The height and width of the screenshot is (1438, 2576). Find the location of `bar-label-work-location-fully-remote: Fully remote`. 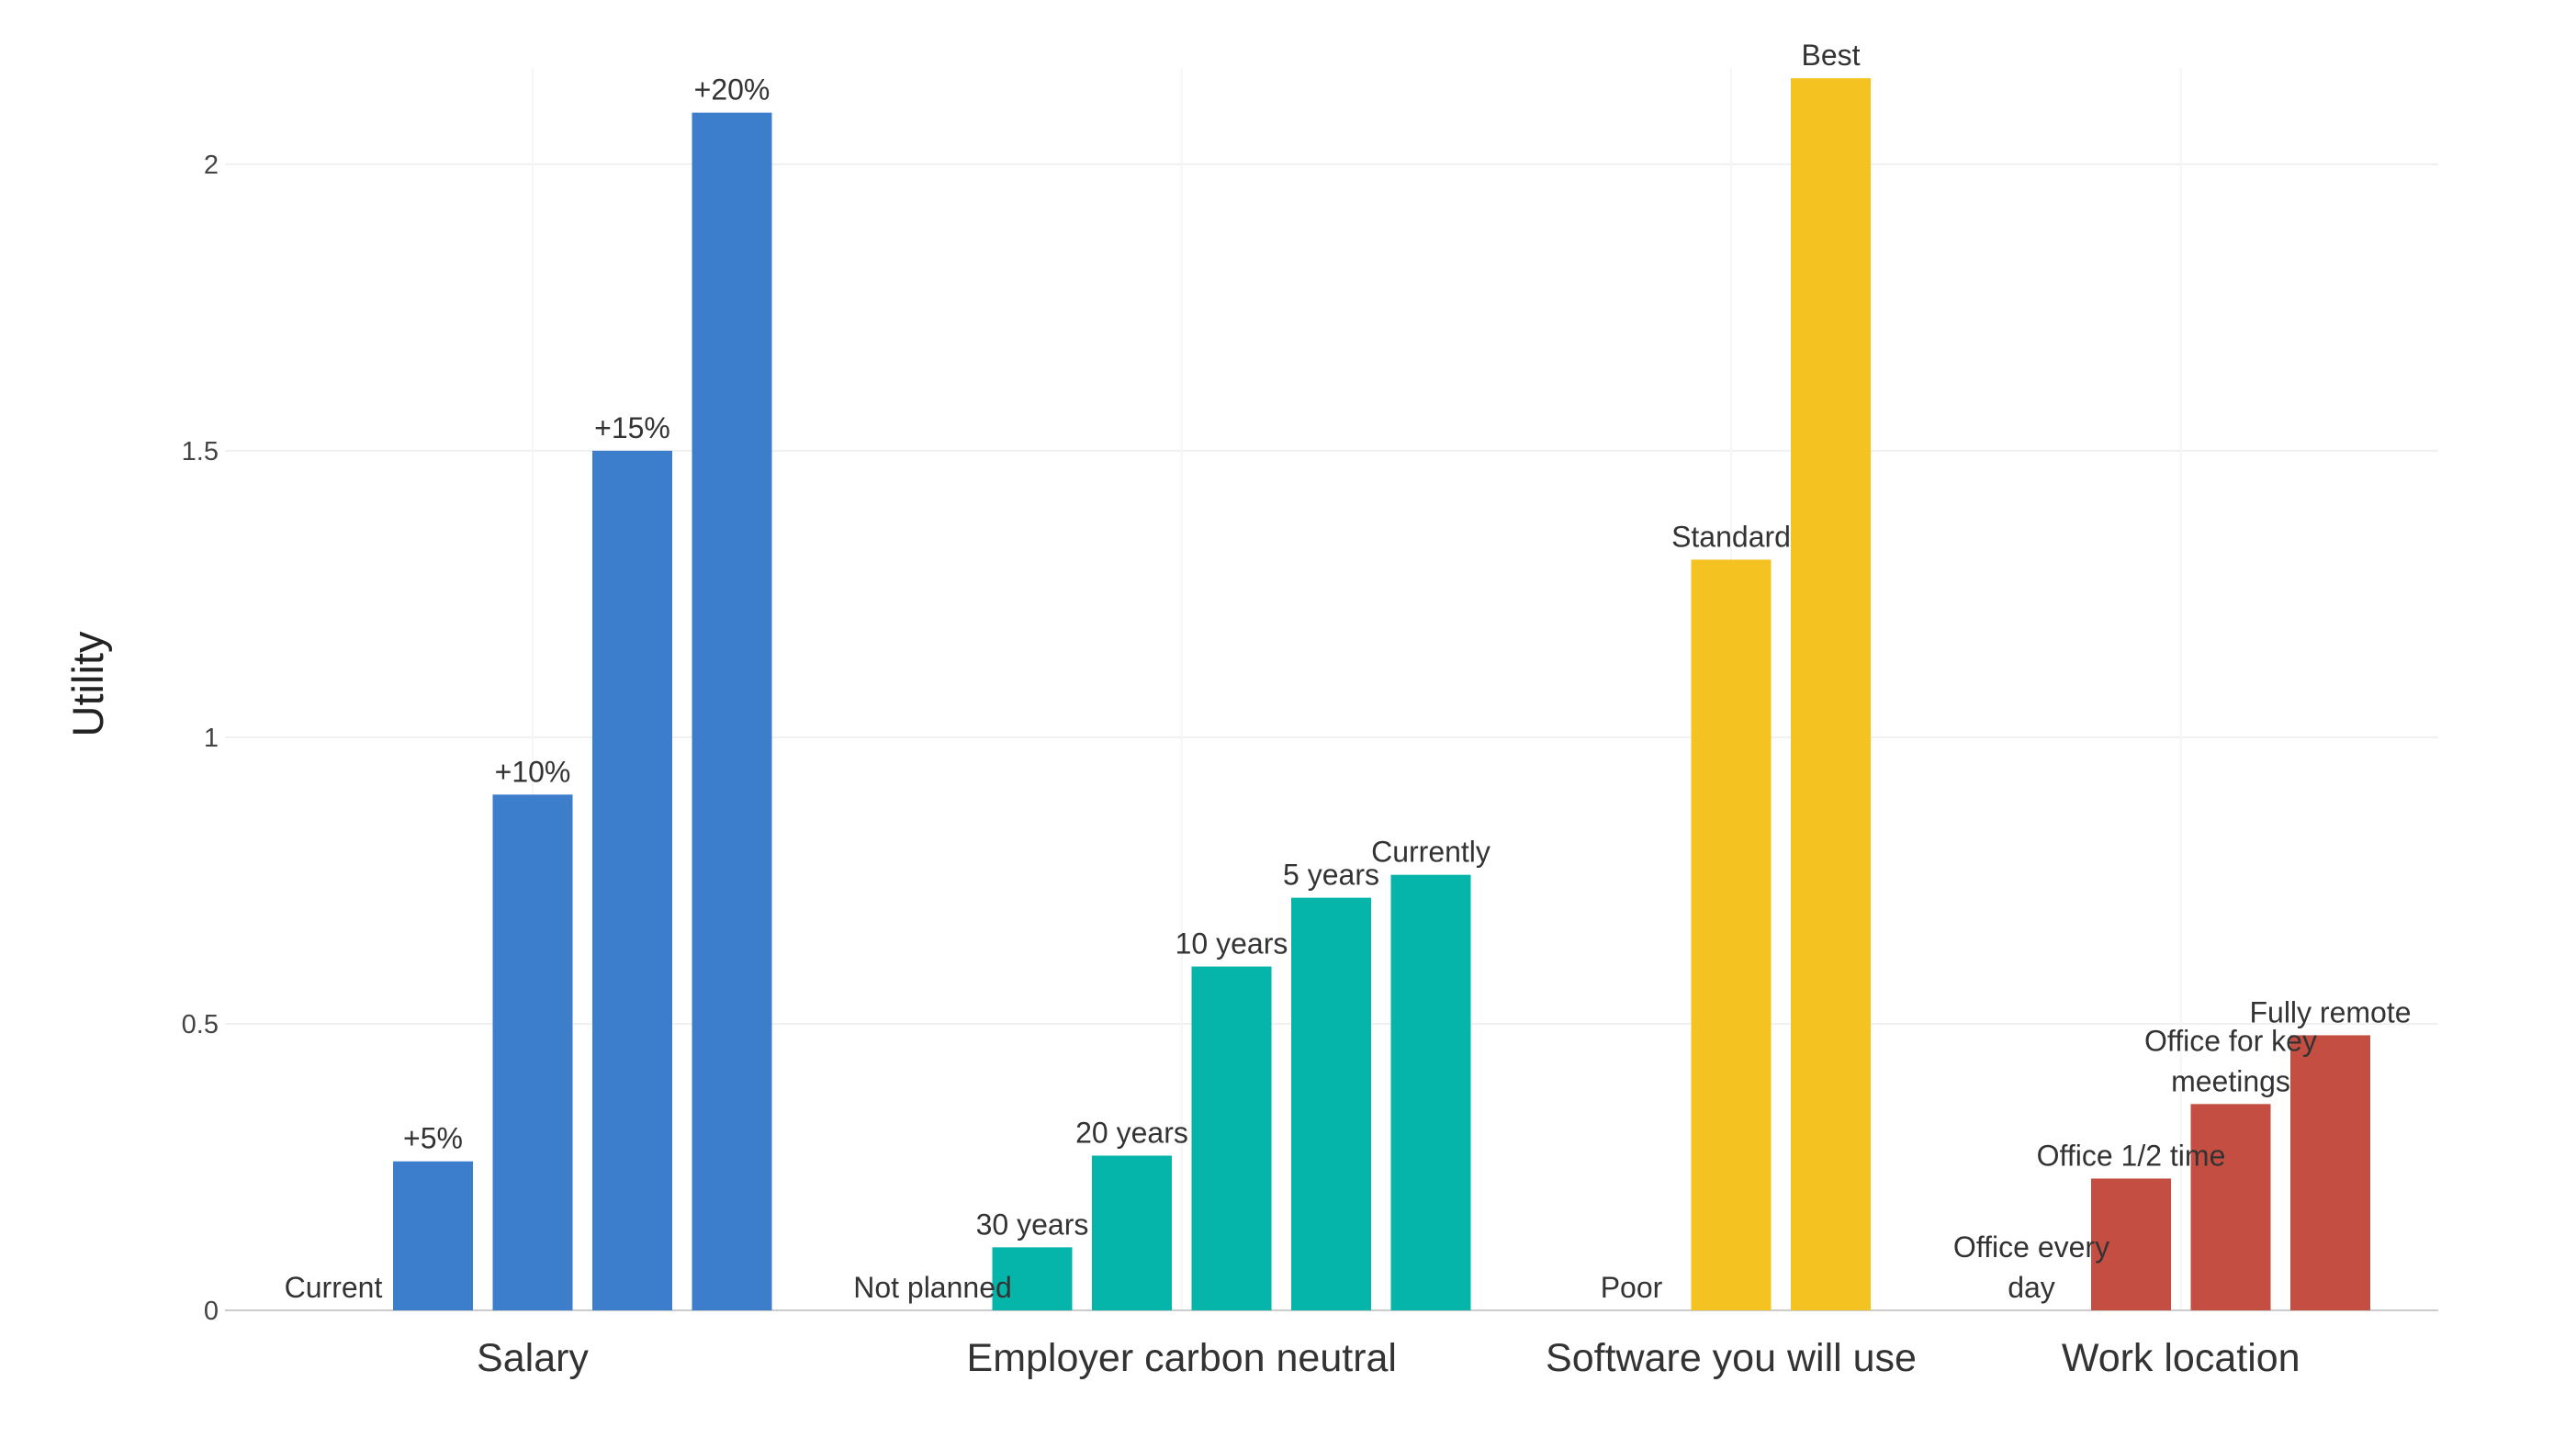

bar-label-work-location-fully-remote: Fully remote is located at coordinates (2330, 1012).